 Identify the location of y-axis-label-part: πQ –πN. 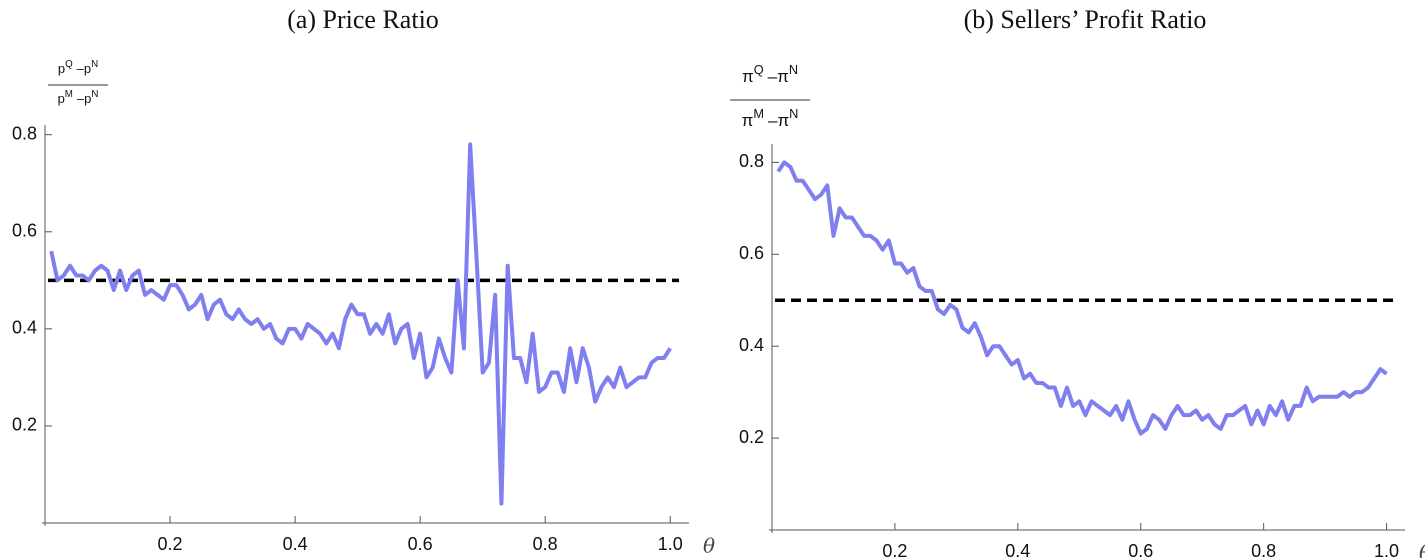
(770, 74).